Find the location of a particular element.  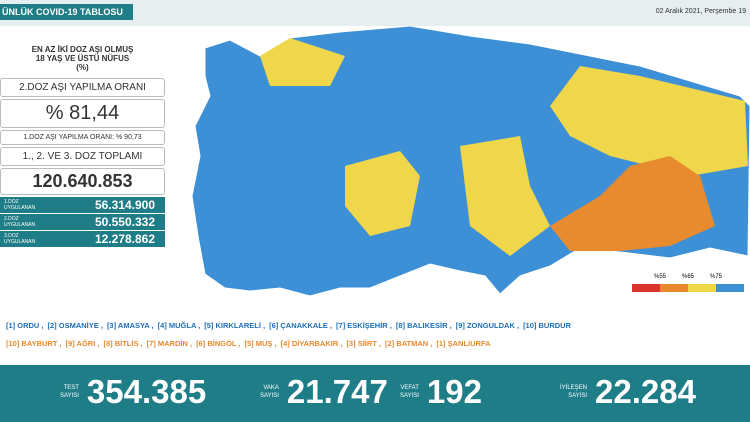

stat-label-line: TEST is located at coordinates (71, 388).